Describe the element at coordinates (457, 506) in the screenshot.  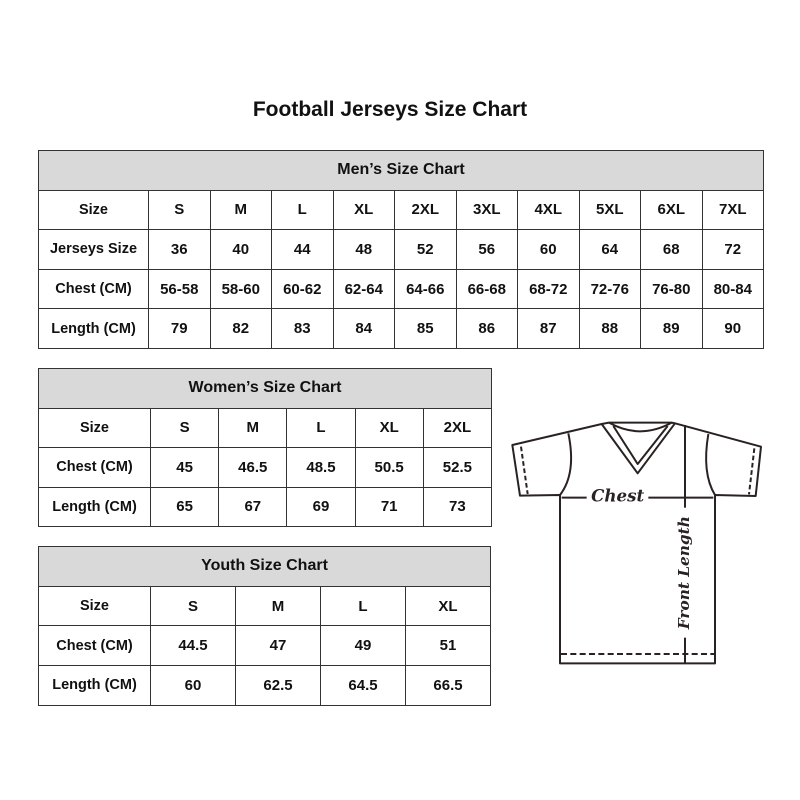
I see `table-cell: 73` at that location.